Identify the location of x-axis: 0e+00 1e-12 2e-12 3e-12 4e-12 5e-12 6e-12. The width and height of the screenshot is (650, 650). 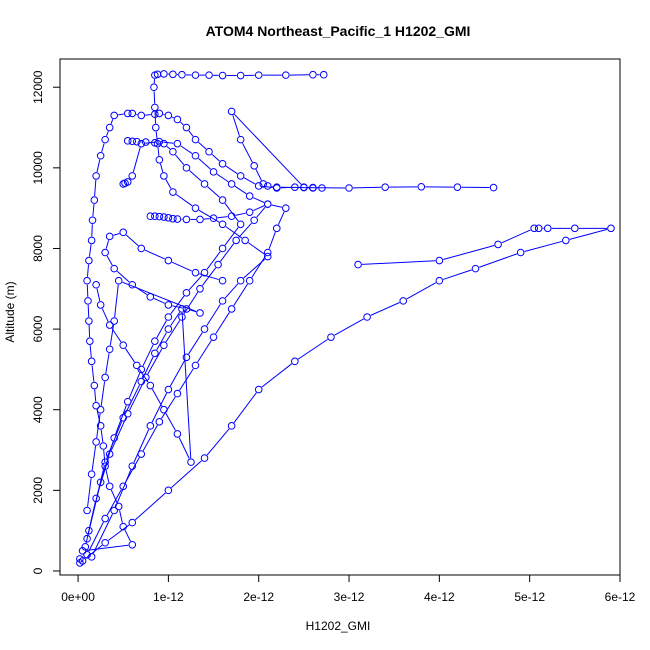
(348, 589).